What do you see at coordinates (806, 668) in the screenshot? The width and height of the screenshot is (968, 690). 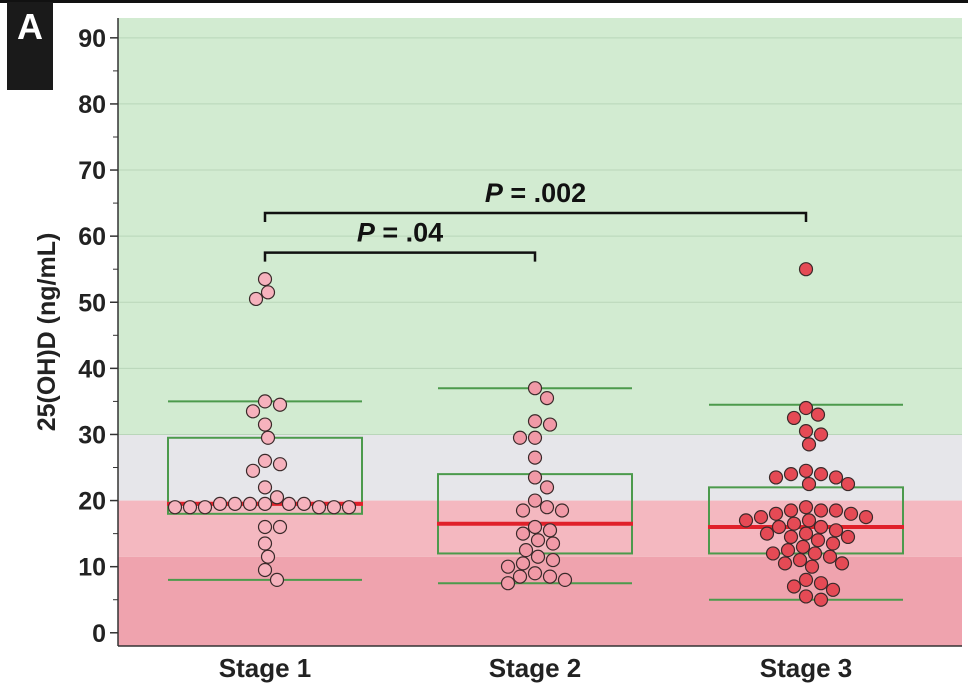 I see `x-tick-label: Stage 3` at bounding box center [806, 668].